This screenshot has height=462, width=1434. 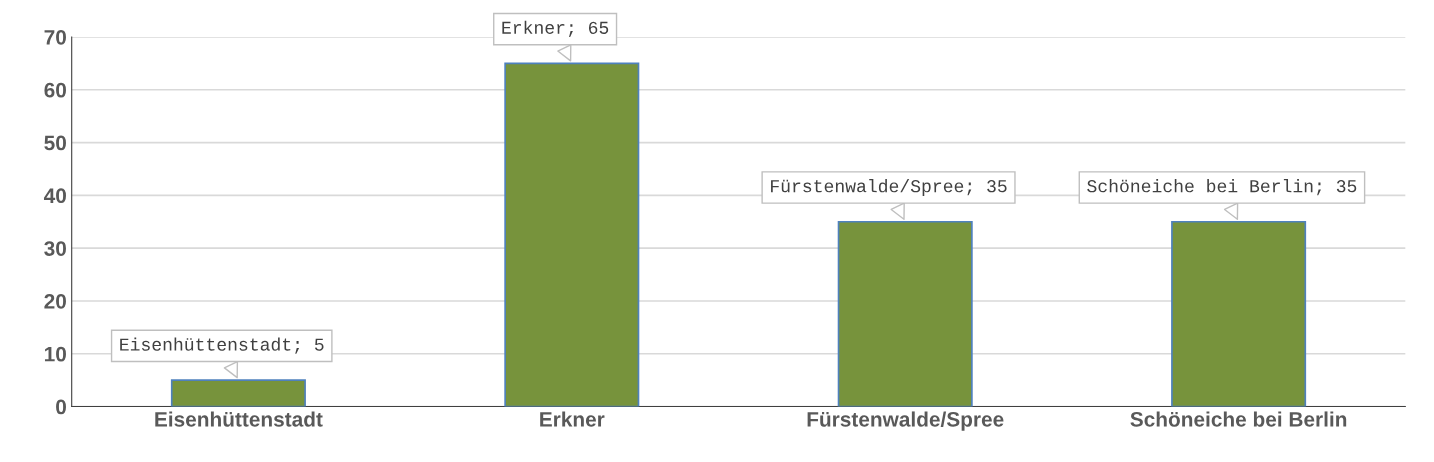 What do you see at coordinates (55, 143) in the screenshot?
I see `y-tick-label: 50` at bounding box center [55, 143].